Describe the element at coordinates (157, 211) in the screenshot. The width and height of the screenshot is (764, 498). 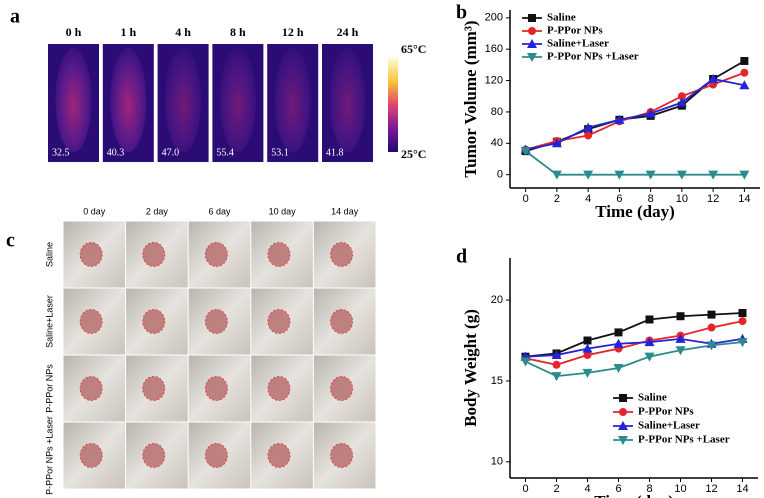
I see `column-label: 2 day` at that location.